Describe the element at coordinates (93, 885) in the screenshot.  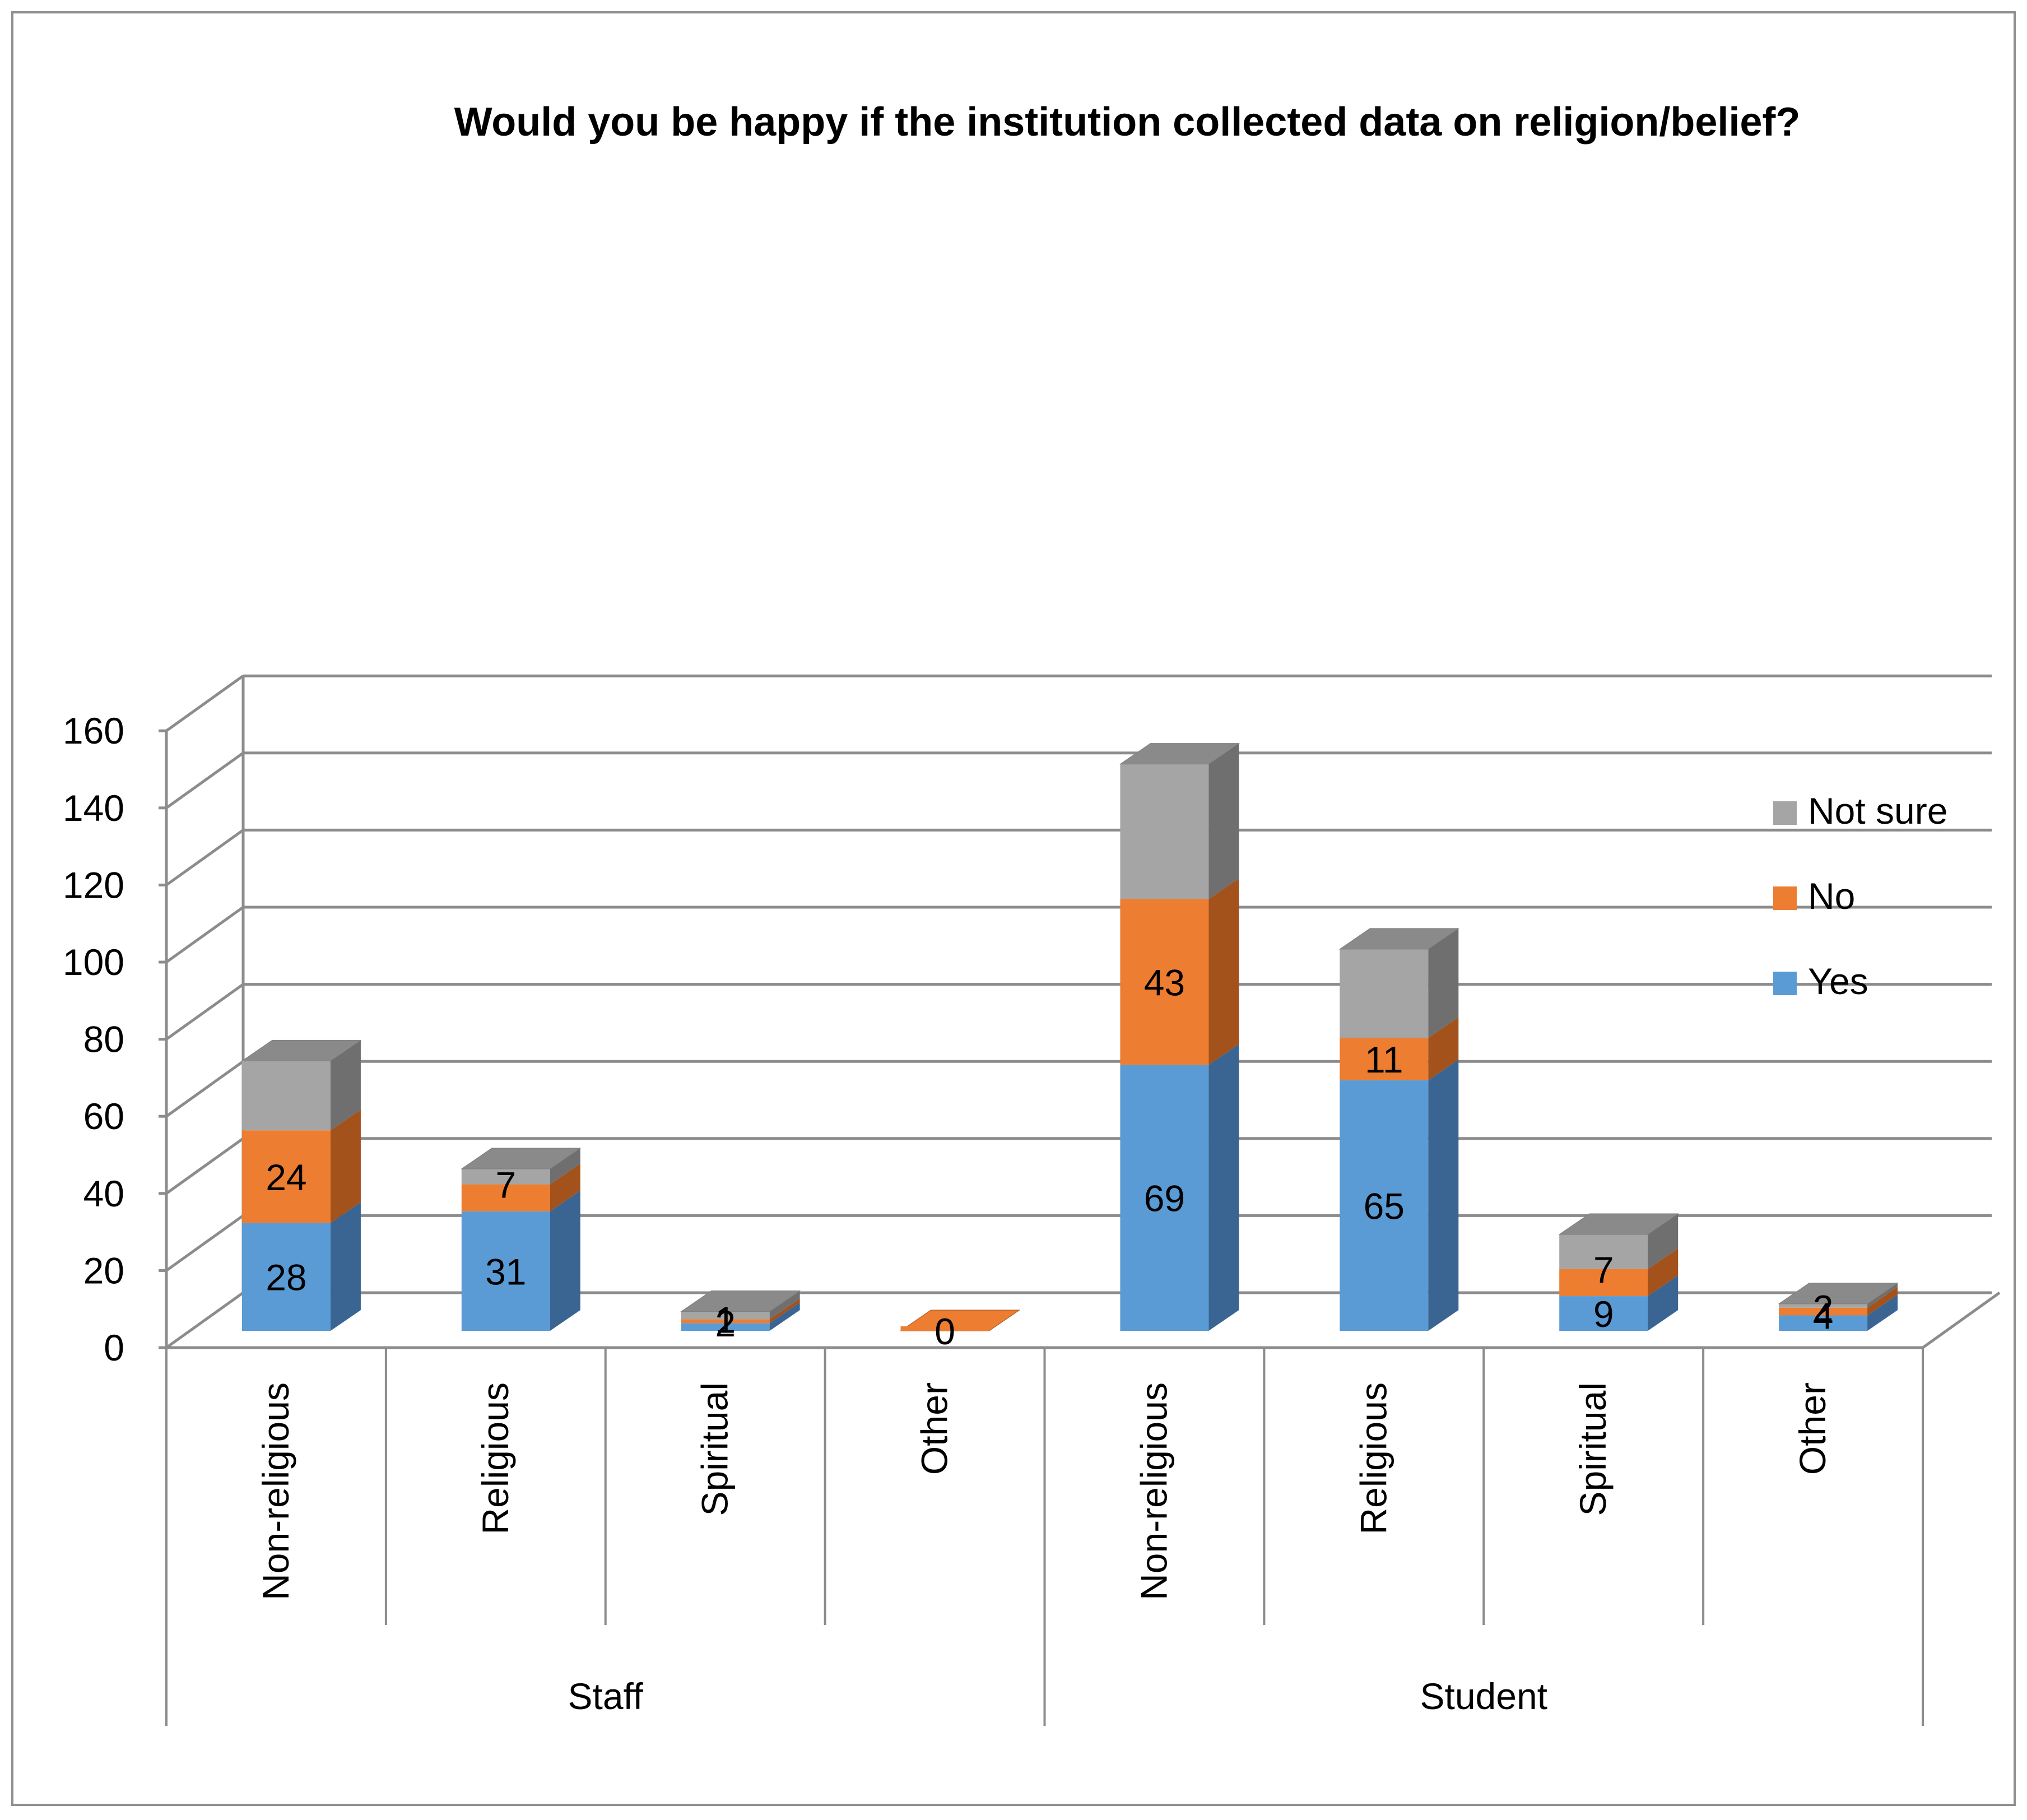
I see `y-tick-label: 120` at that location.